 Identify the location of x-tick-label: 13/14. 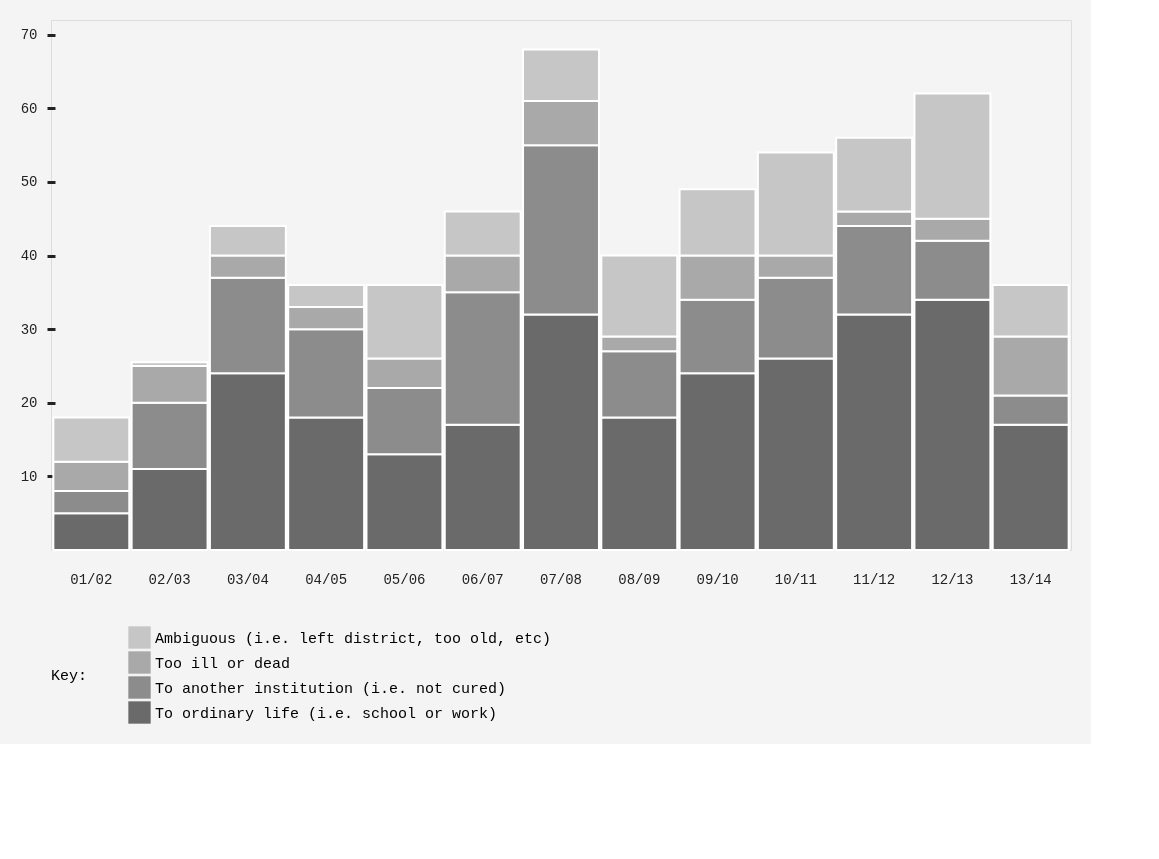
(1030, 579).